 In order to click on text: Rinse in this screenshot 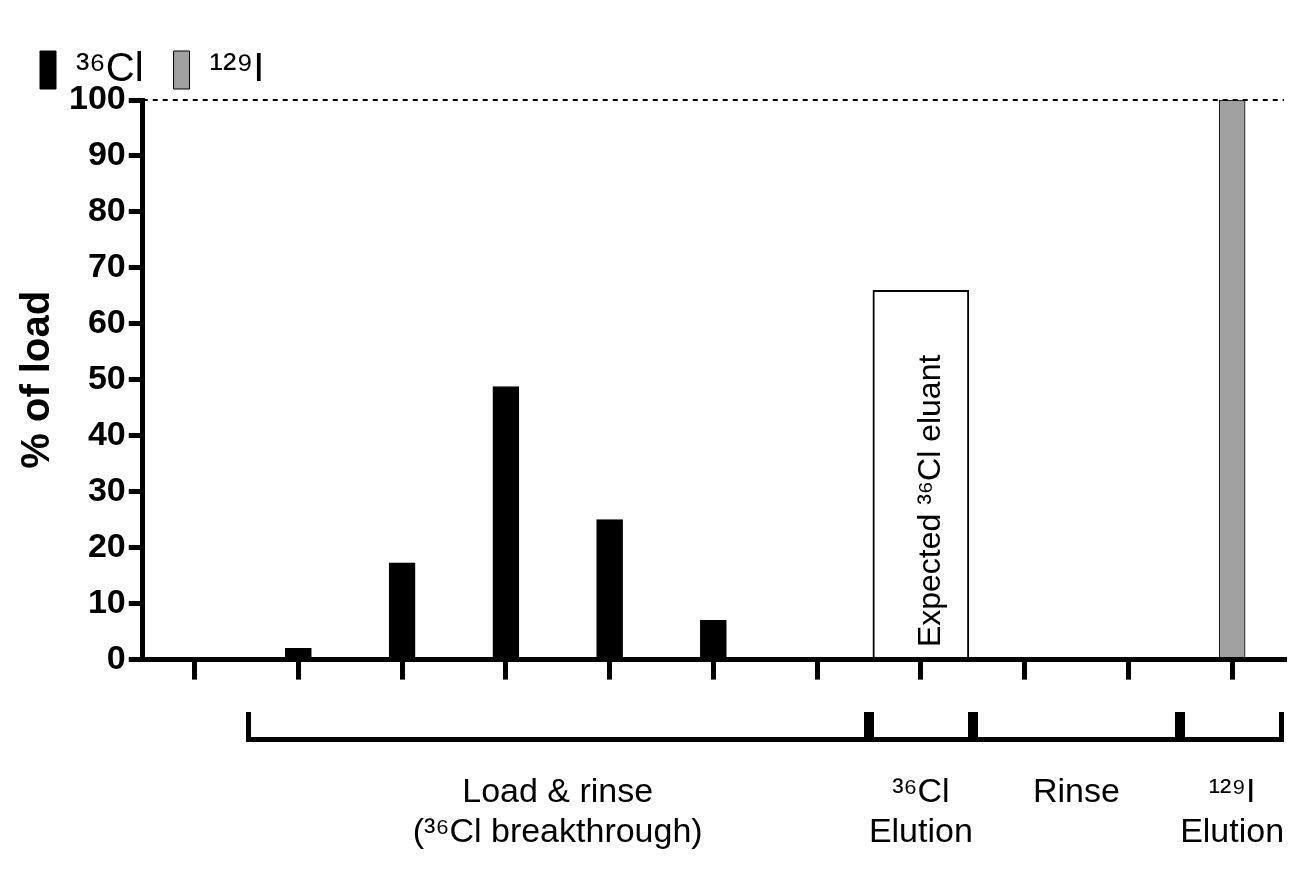, I will do `click(1076, 790)`.